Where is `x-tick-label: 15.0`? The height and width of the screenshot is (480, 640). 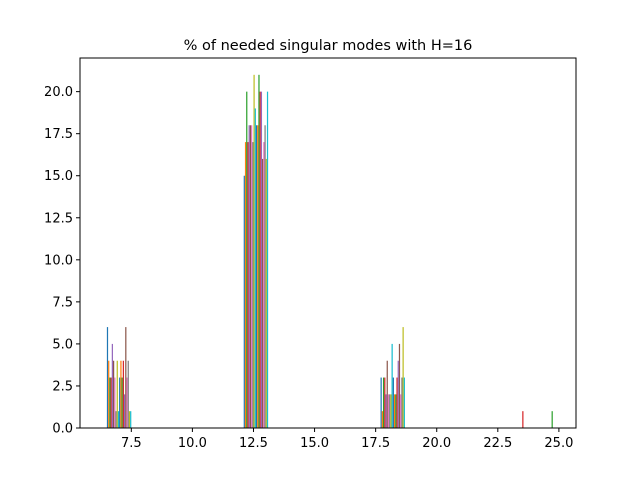 x-tick-label: 15.0 is located at coordinates (314, 443).